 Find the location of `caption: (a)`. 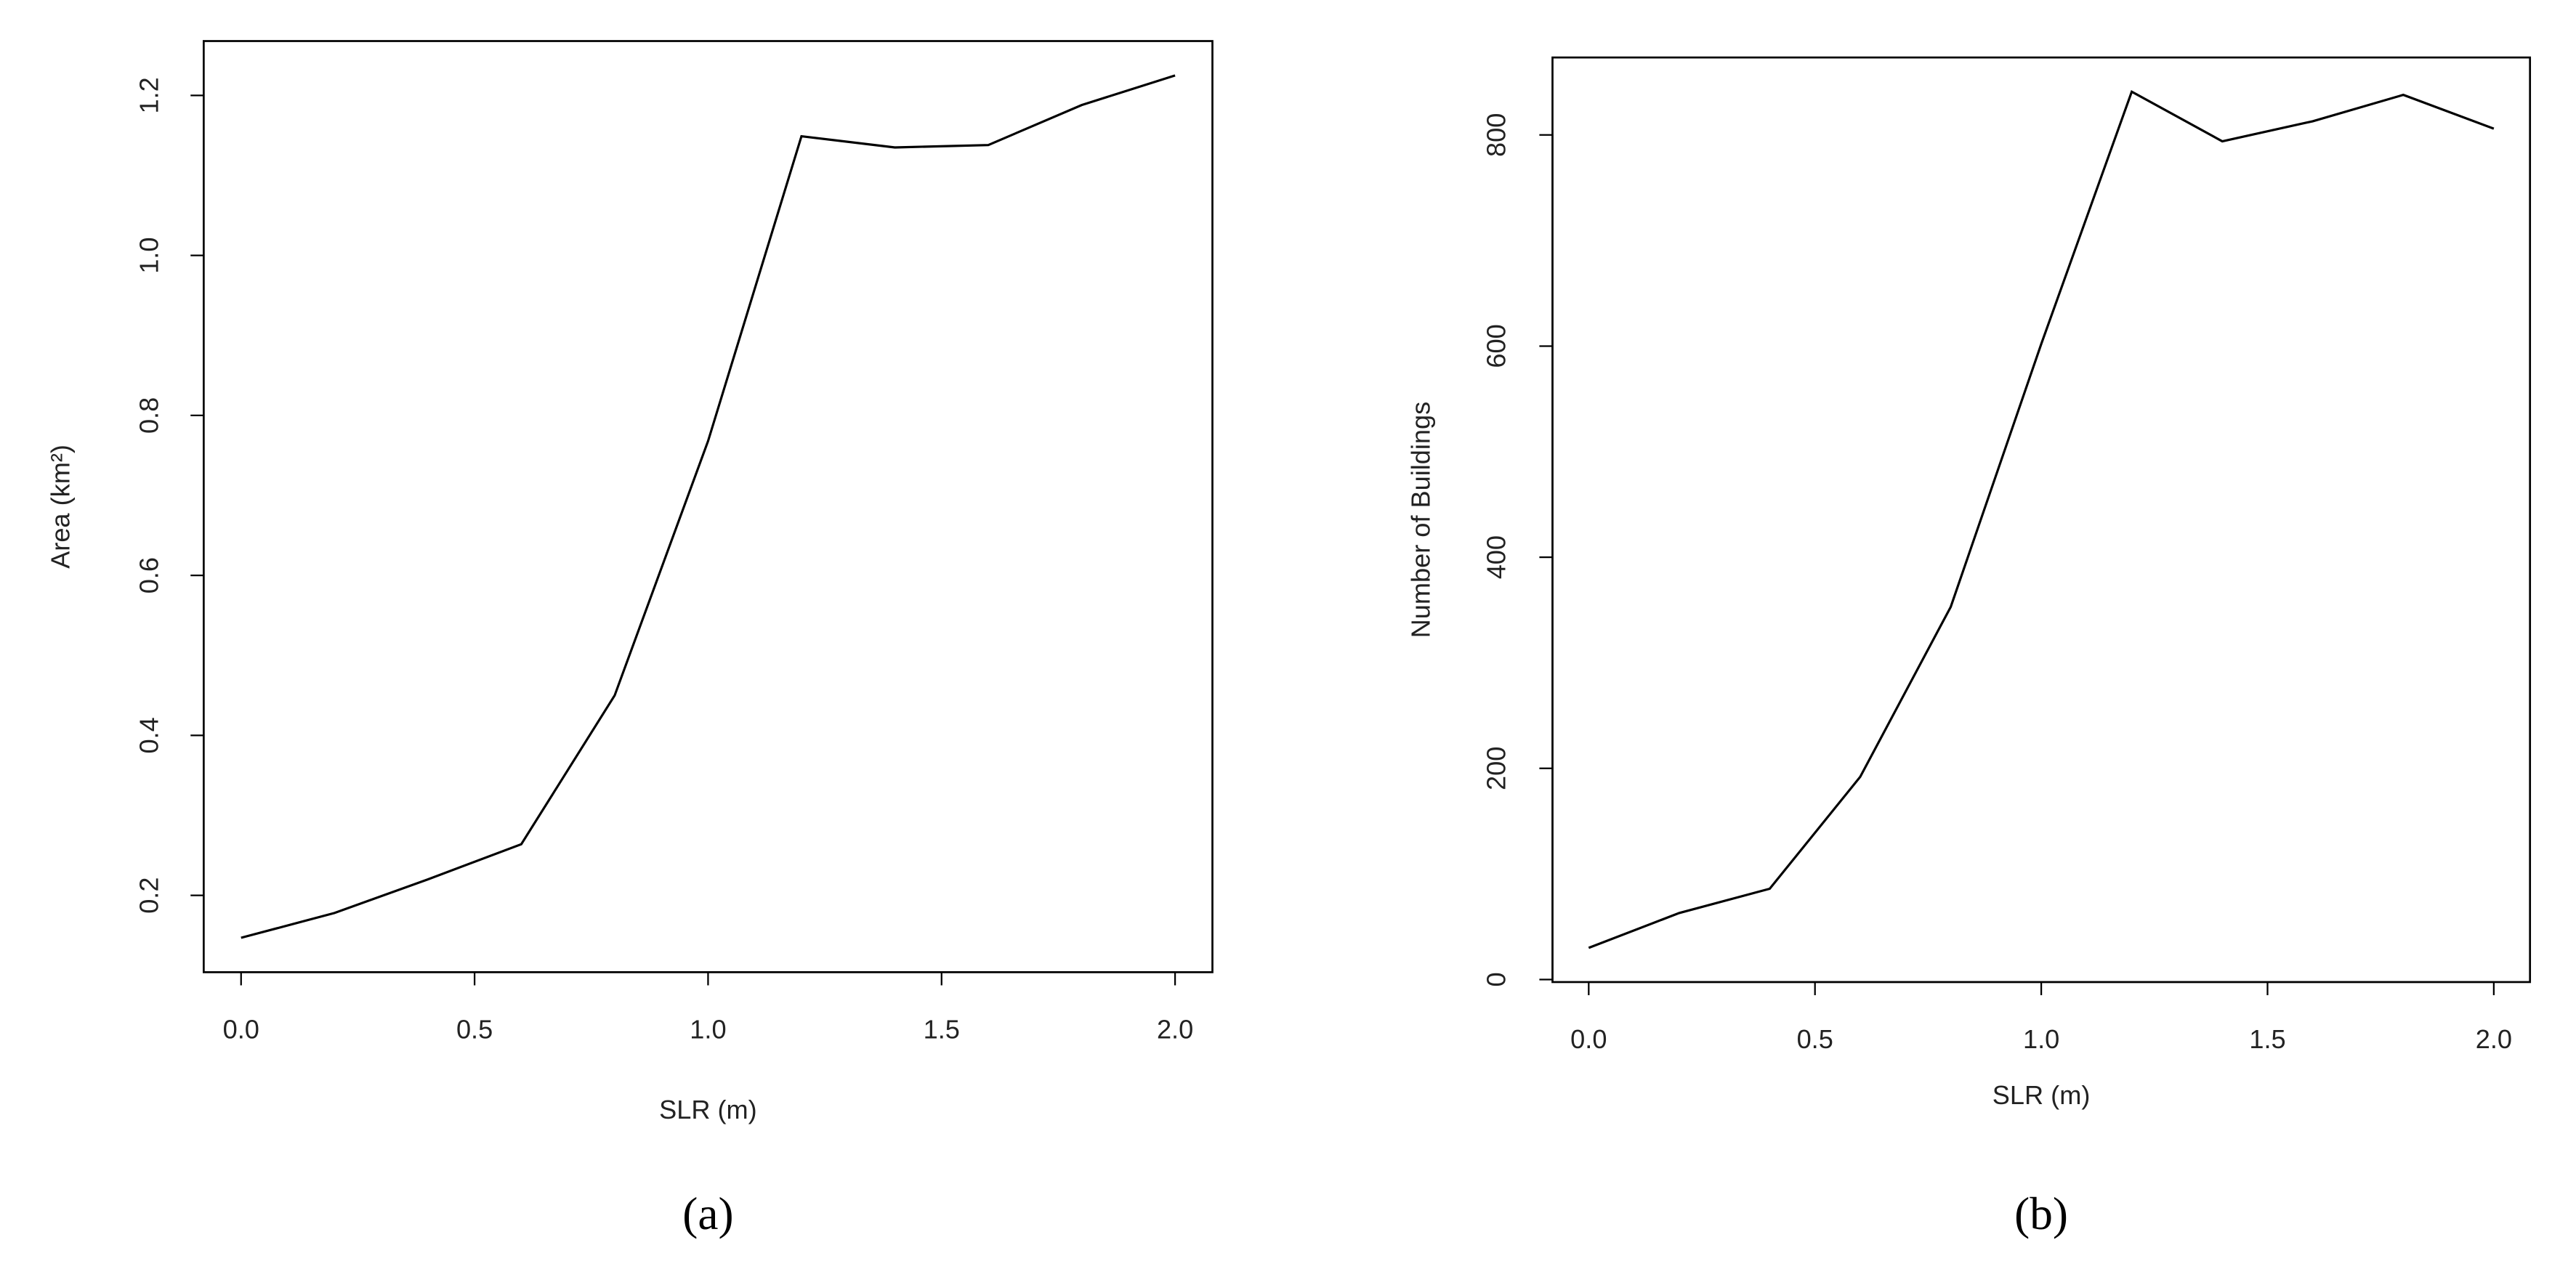

caption: (a) is located at coordinates (708, 1213).